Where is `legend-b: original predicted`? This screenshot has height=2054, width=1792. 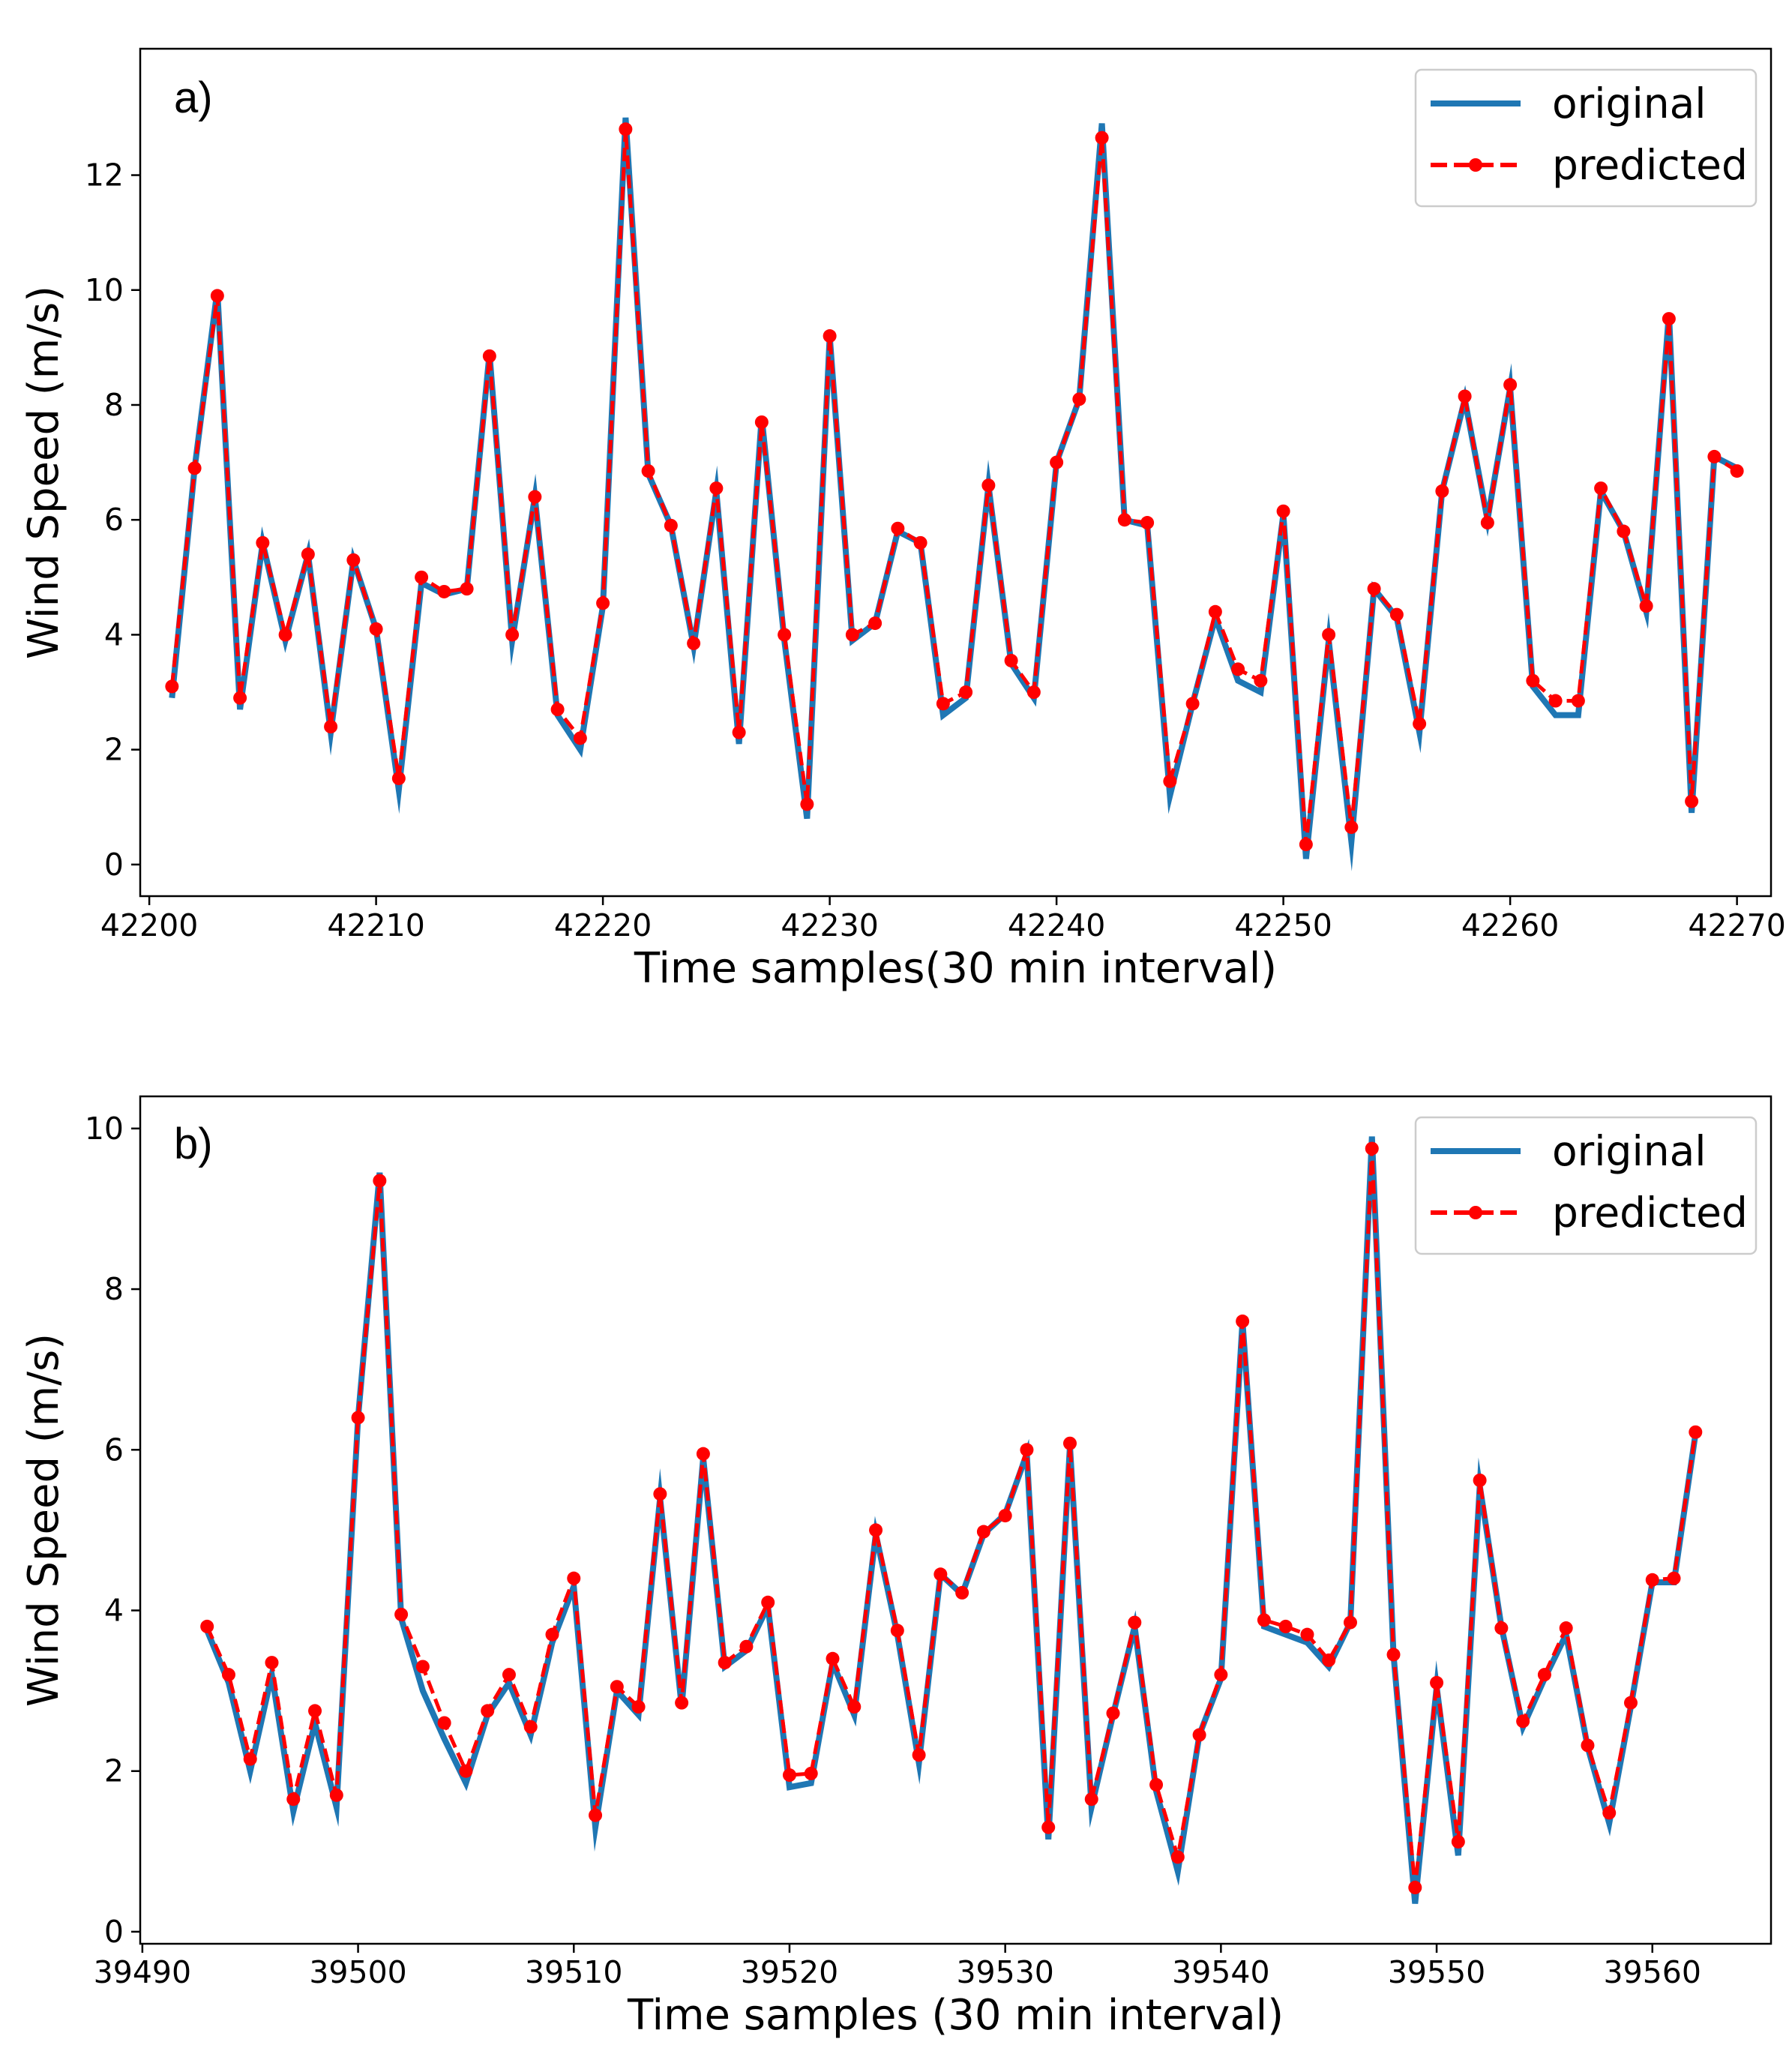
legend-b: original predicted is located at coordinates (1586, 1185).